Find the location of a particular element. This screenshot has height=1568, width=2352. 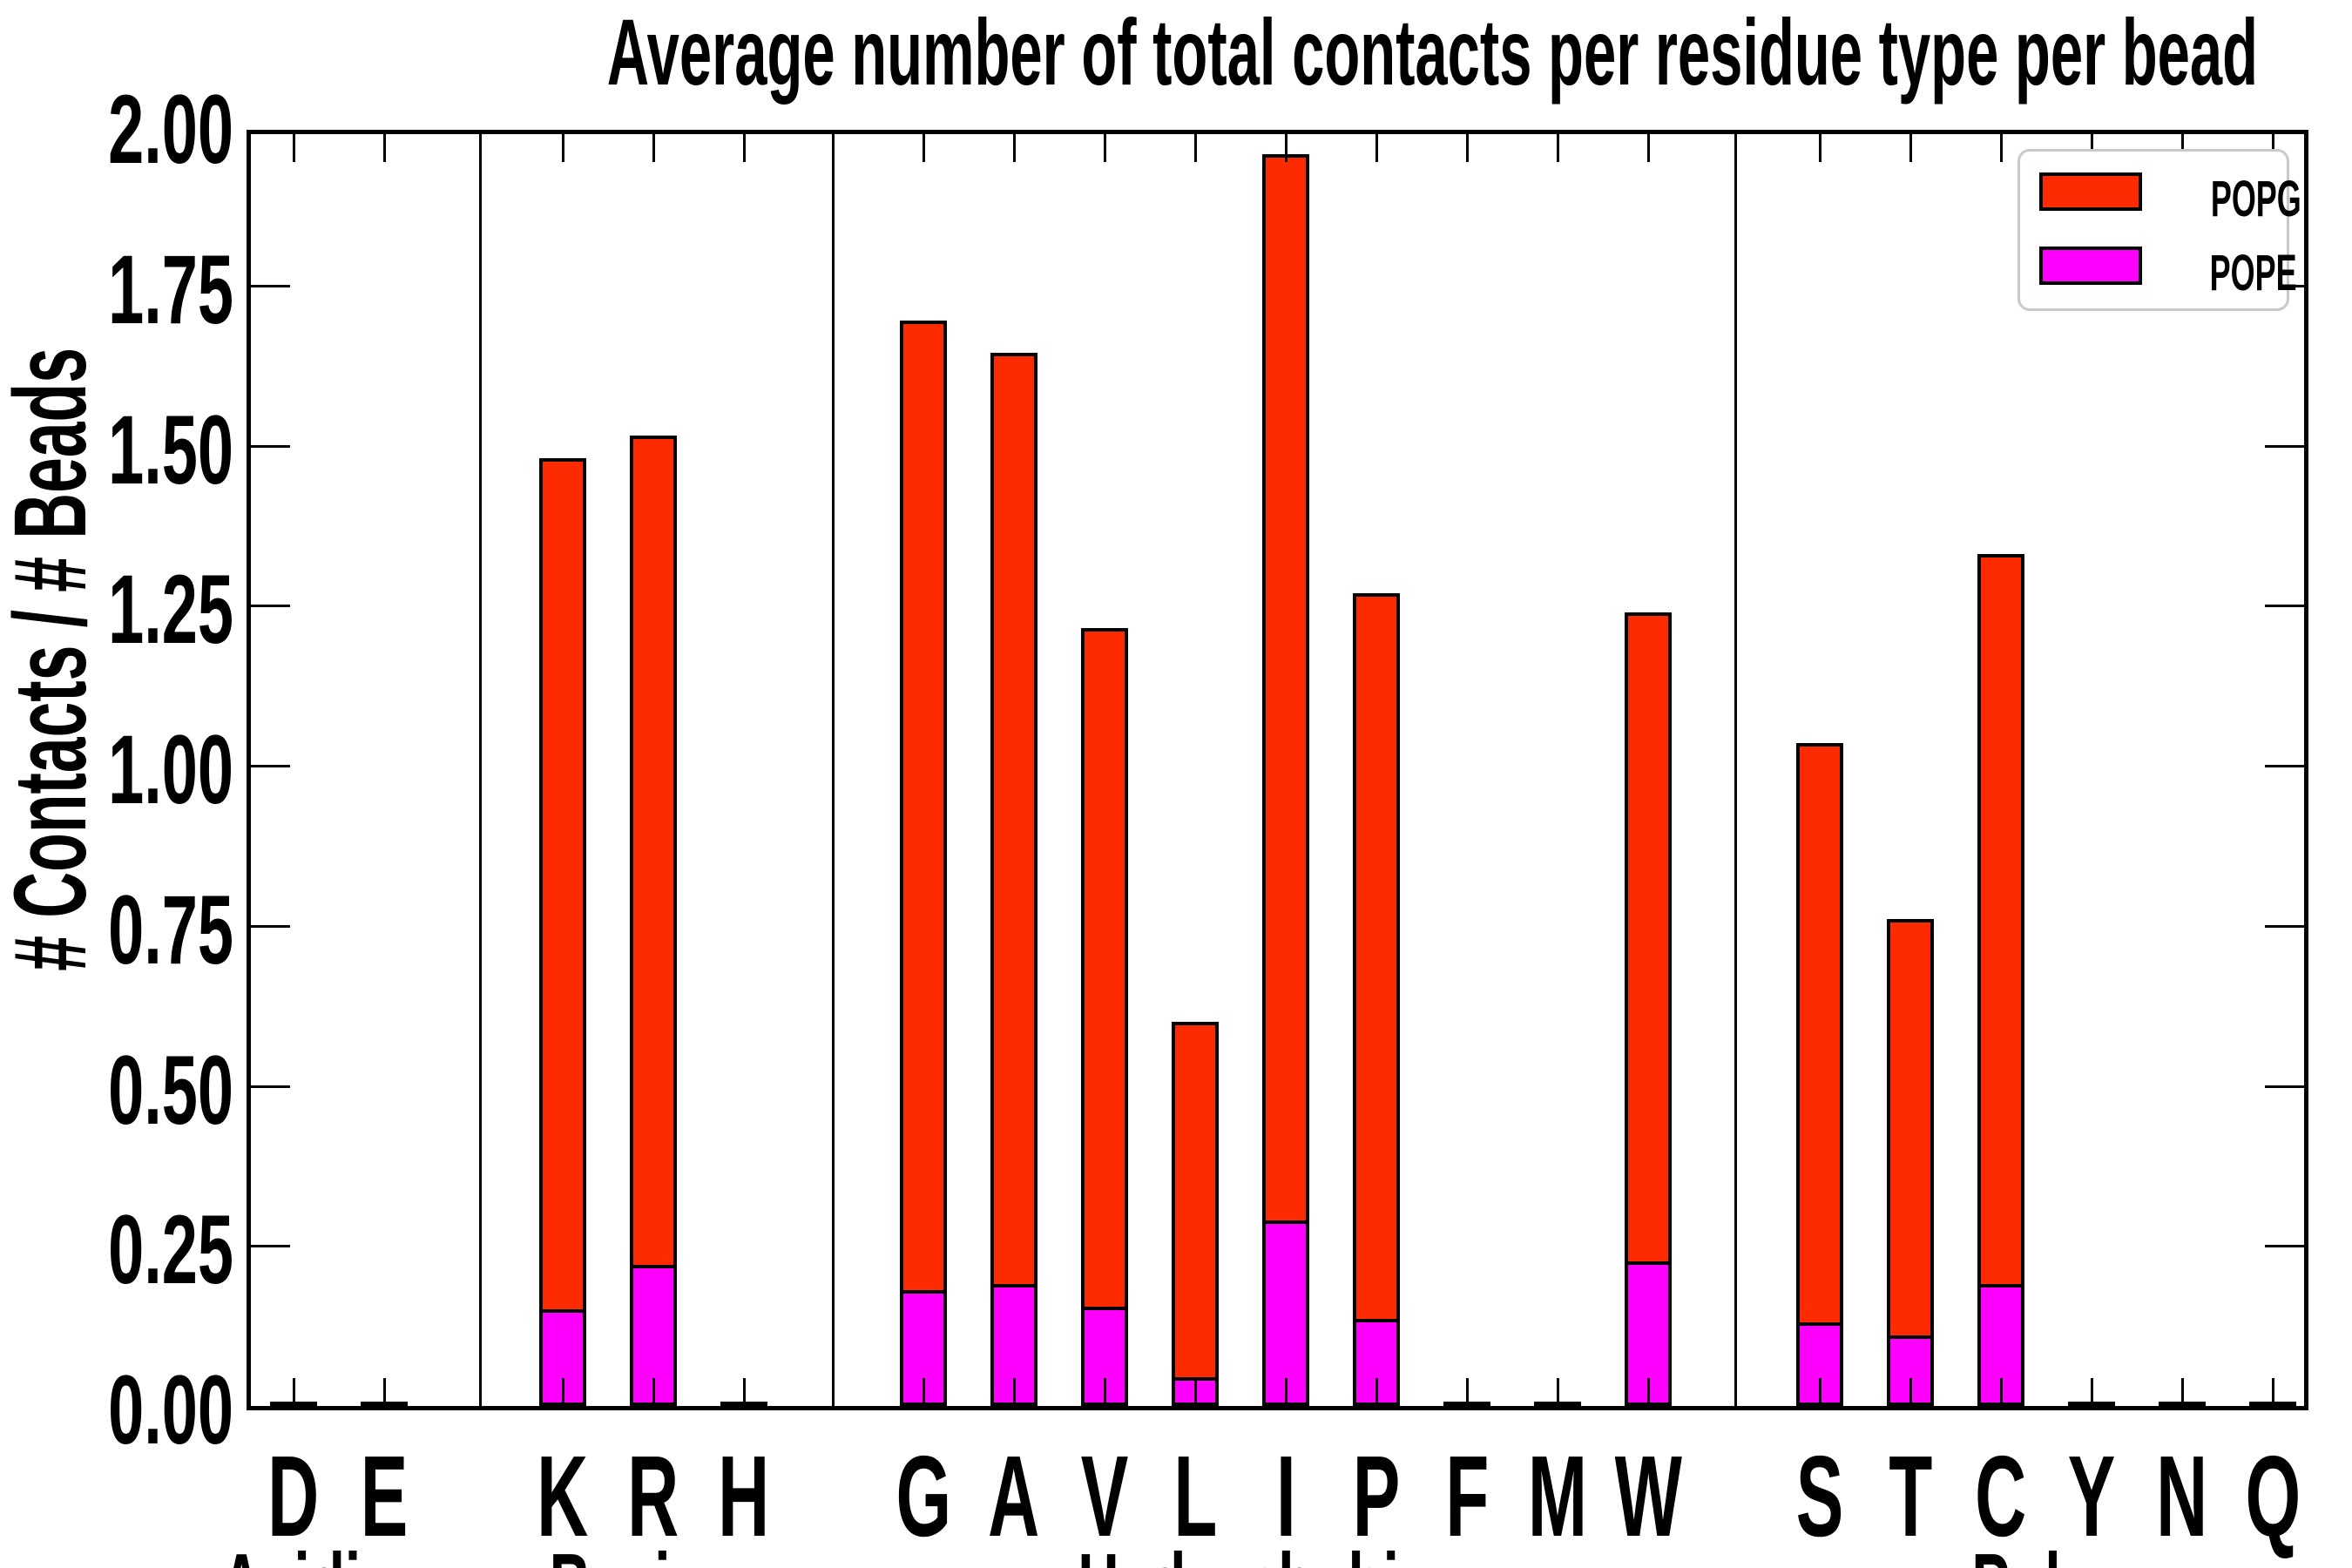

group-label-text: Hydrophobic is located at coordinates (1254, 1554).